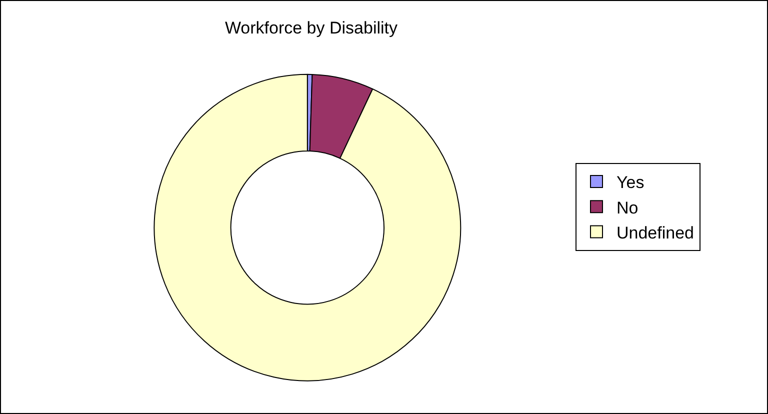 The image size is (768, 414). What do you see at coordinates (655, 232) in the screenshot?
I see `legend-label: Undefined` at bounding box center [655, 232].